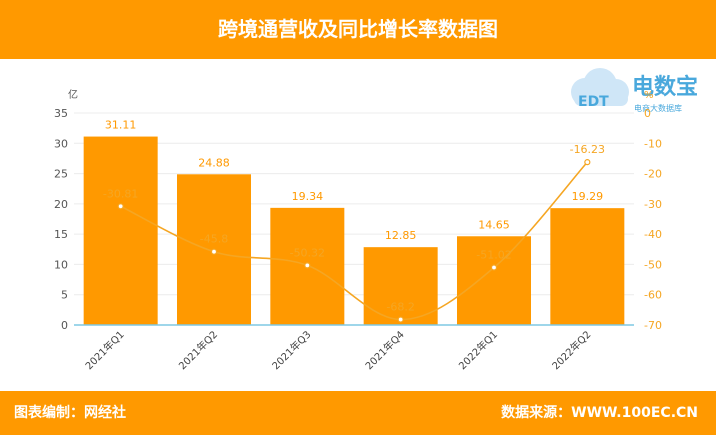 The image size is (716, 435). What do you see at coordinates (198, 350) in the screenshot?
I see `x-tick-label: 2021年Q2` at bounding box center [198, 350].